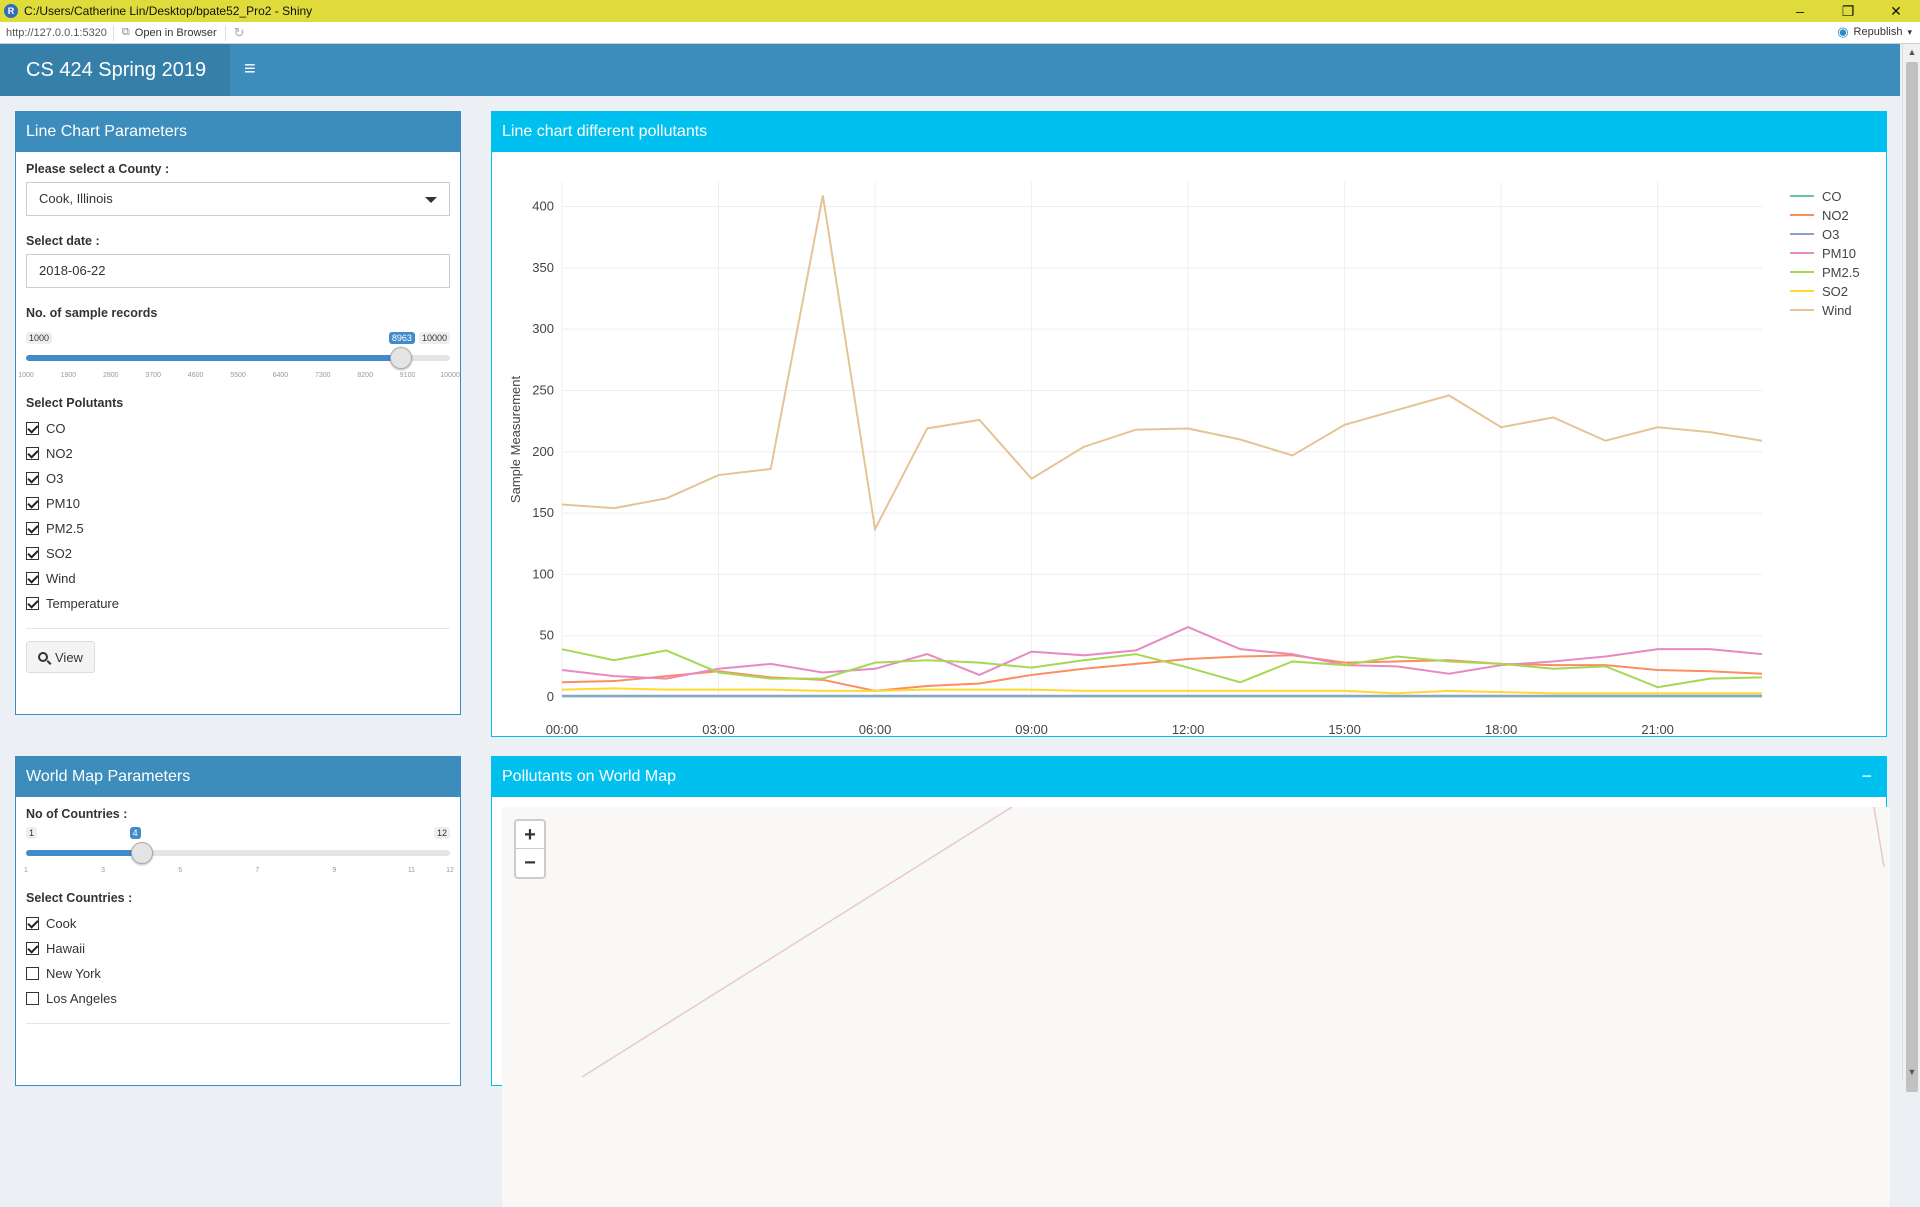  What do you see at coordinates (1909, 31) in the screenshot?
I see `chevron-down-icon: ▾` at bounding box center [1909, 31].